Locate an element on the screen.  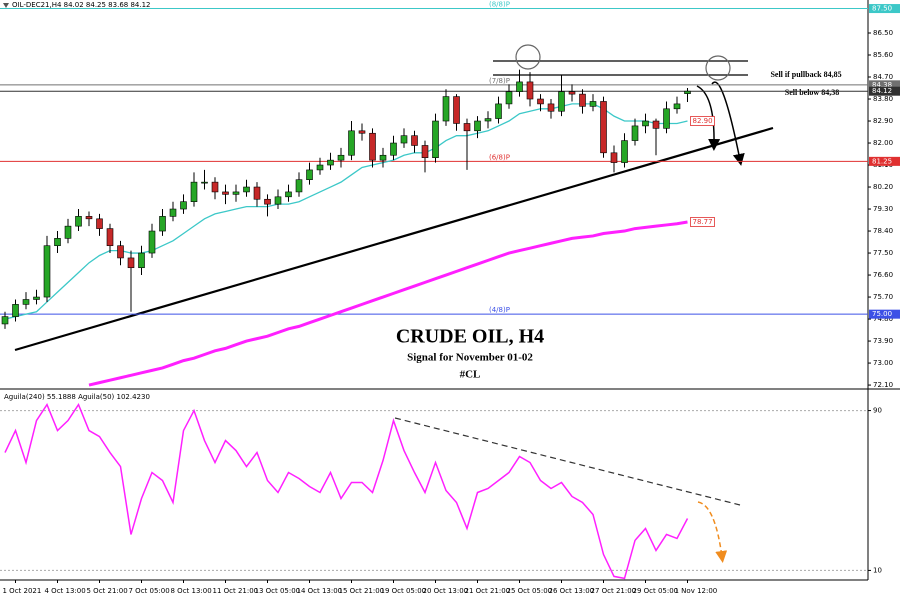
x-tick-label: 19 Oct 05:00 is located at coordinates (404, 591).